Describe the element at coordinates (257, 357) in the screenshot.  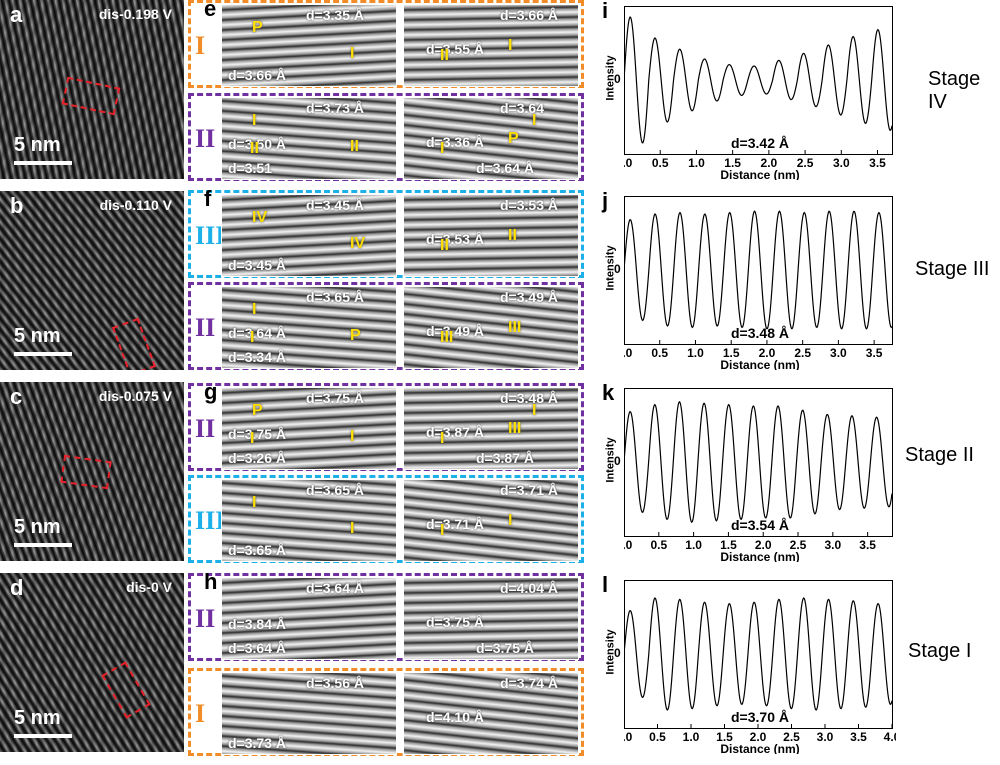
I see `d-spacing-label: d=3.34 Å` at that location.